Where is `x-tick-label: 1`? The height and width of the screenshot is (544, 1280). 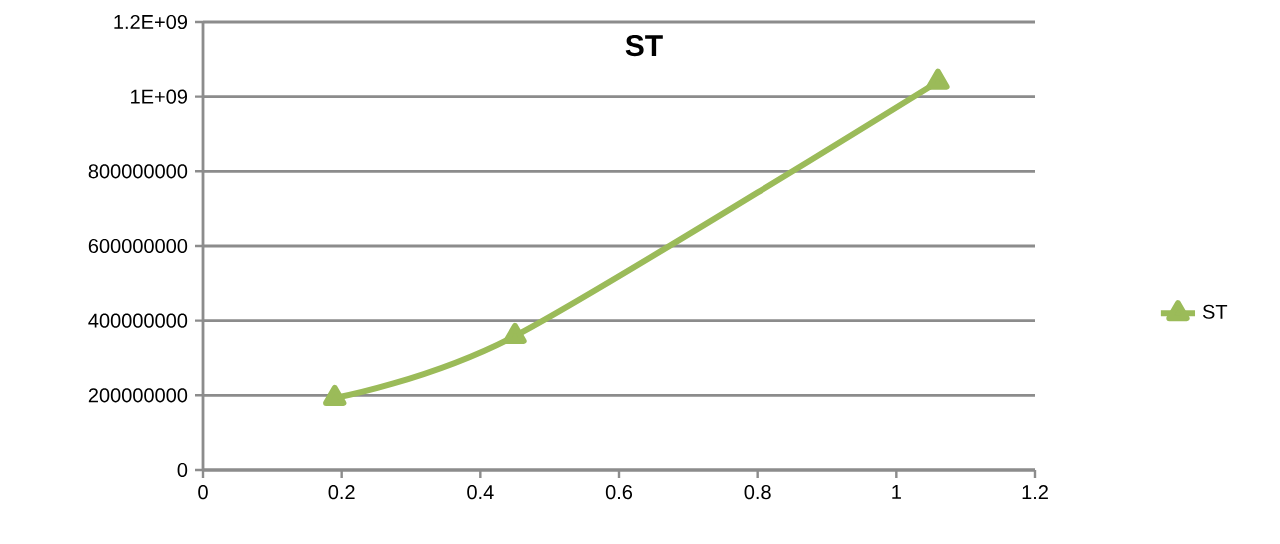 x-tick-label: 1 is located at coordinates (896, 492).